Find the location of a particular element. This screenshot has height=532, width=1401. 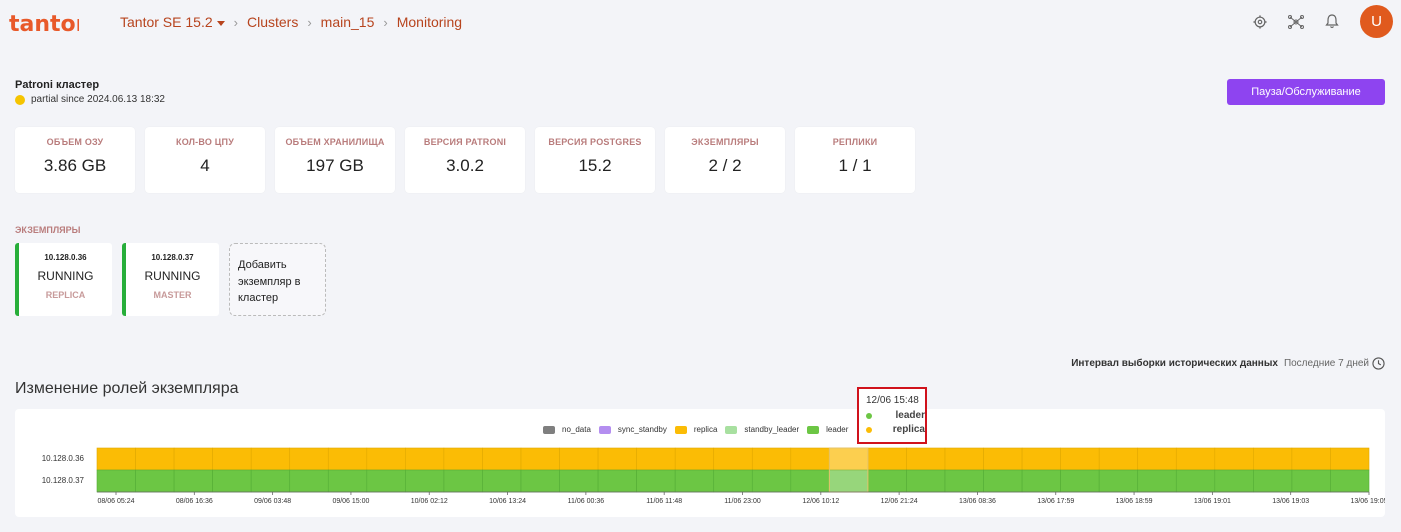

breadcrumb-product: Tantor SE 15.2 is located at coordinates (172, 22).